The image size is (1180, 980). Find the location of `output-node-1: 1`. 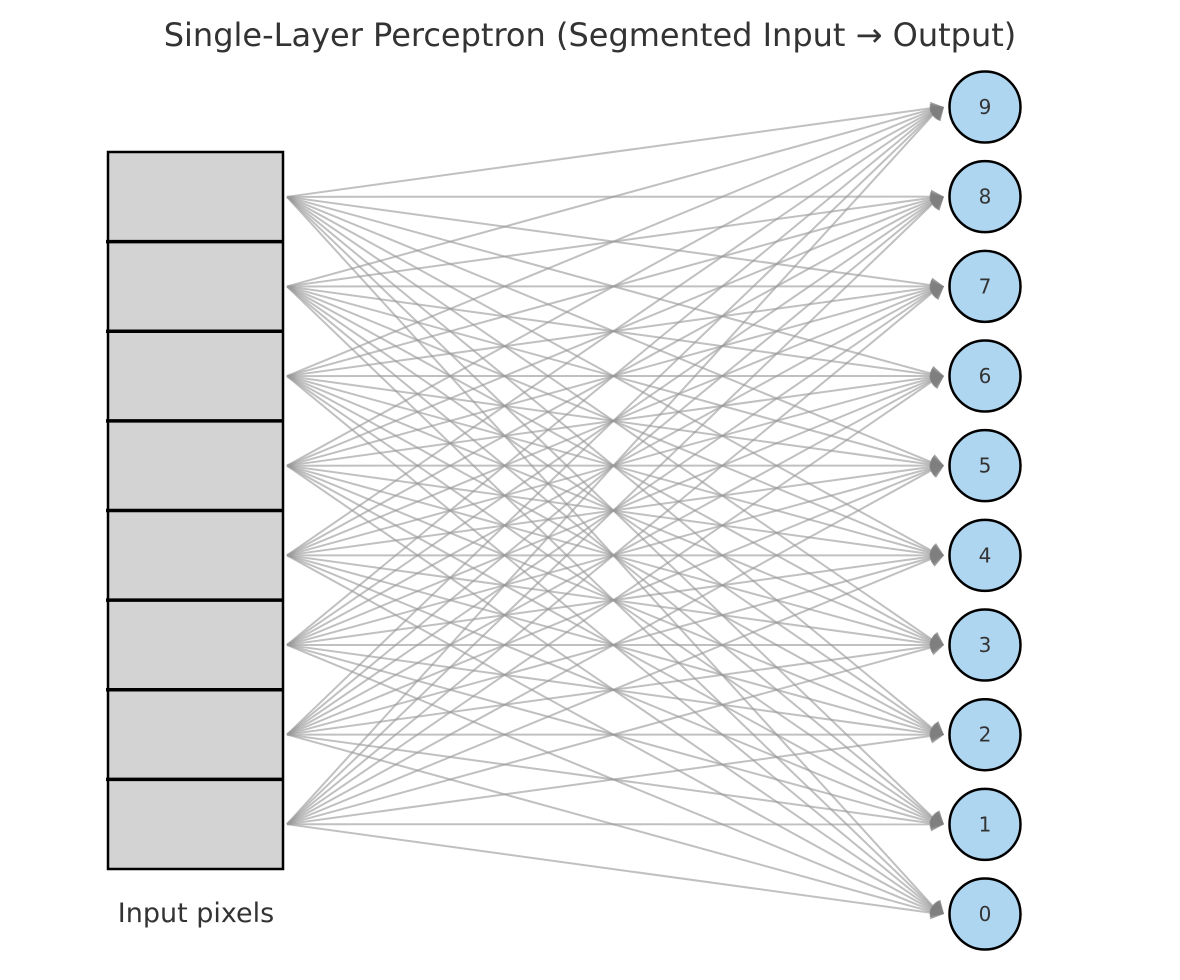

output-node-1: 1 is located at coordinates (985, 824).